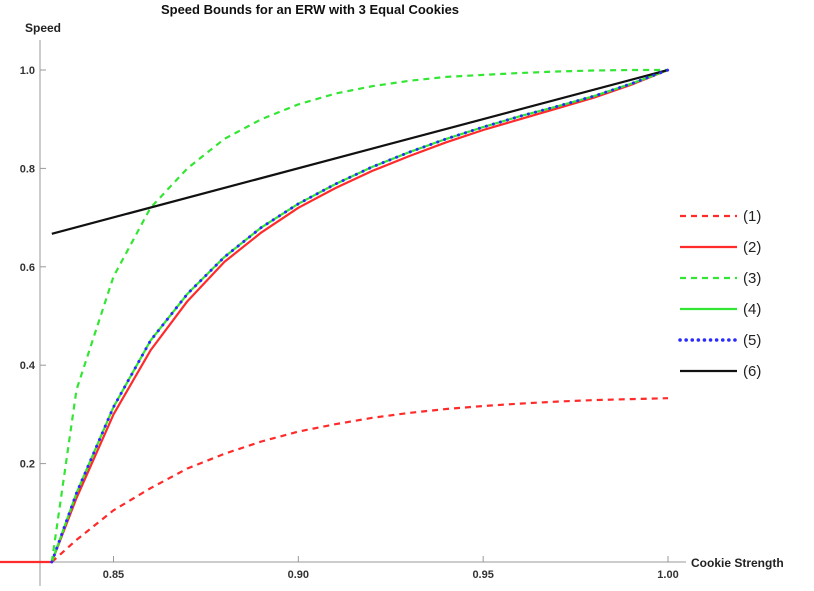 Image resolution: width=814 pixels, height=591 pixels. I want to click on y-tick-label: 0.6, so click(27, 268).